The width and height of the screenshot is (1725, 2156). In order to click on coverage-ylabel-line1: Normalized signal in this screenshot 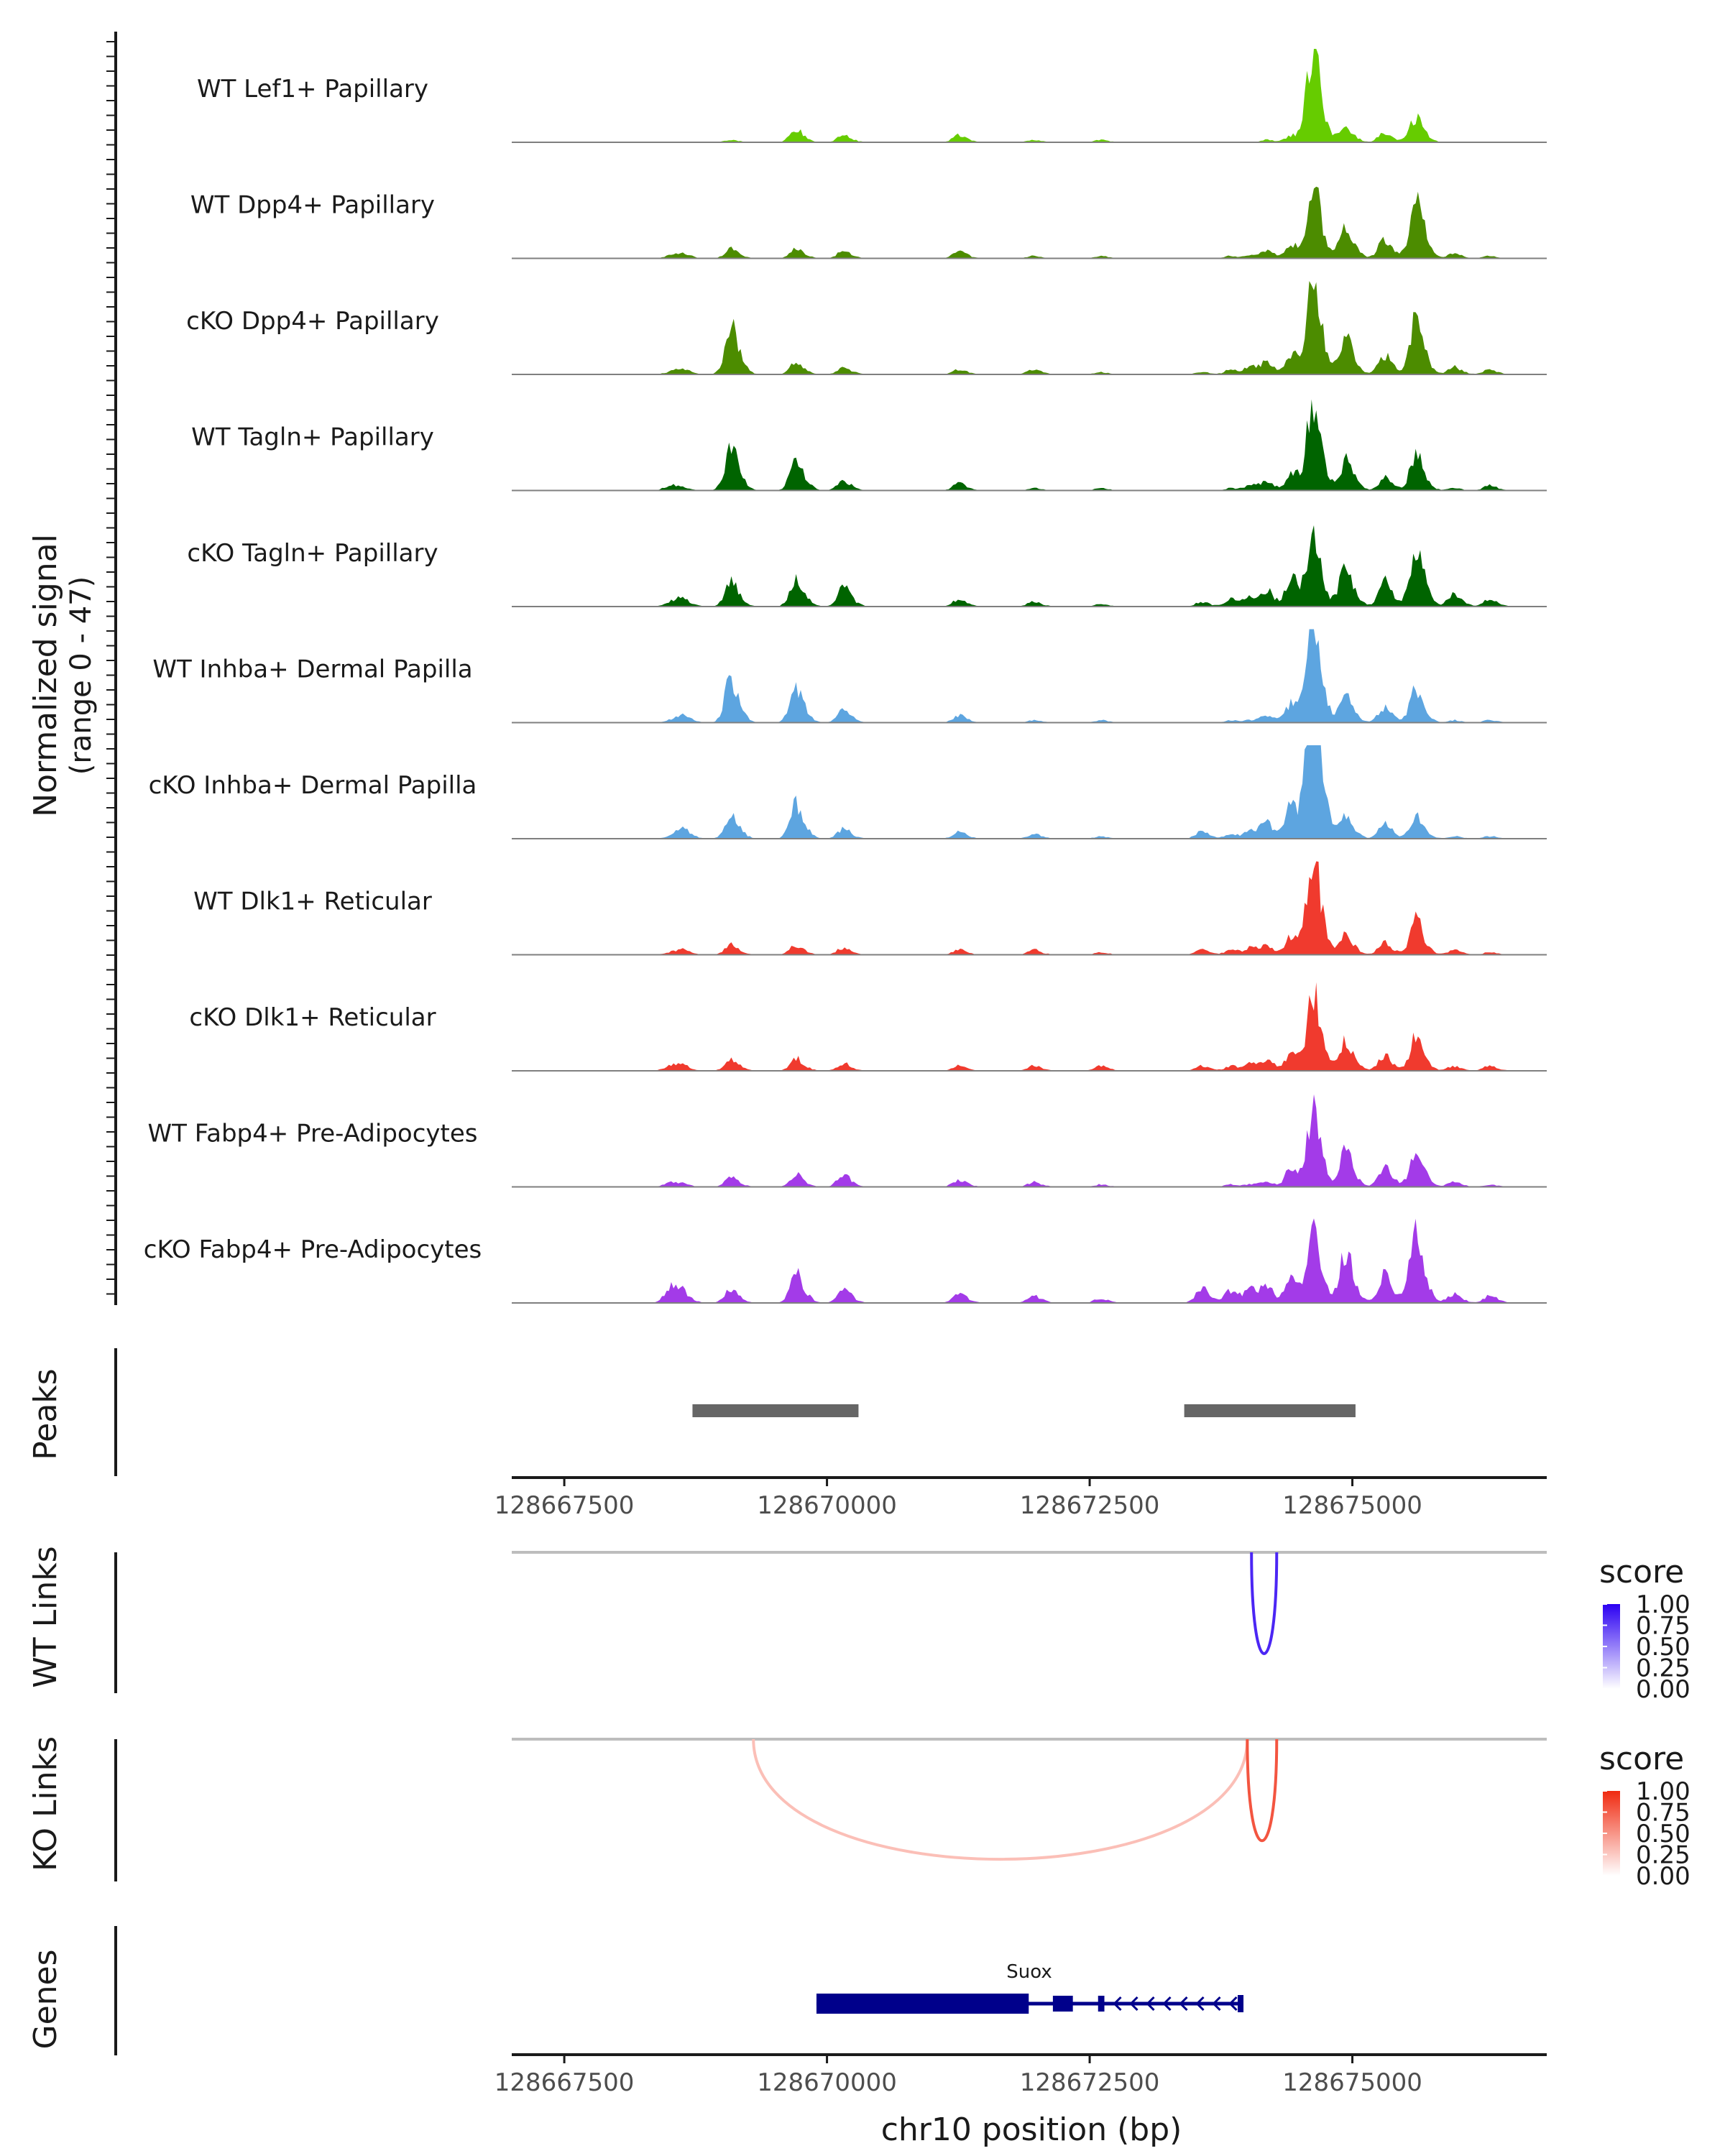, I will do `click(45, 675)`.